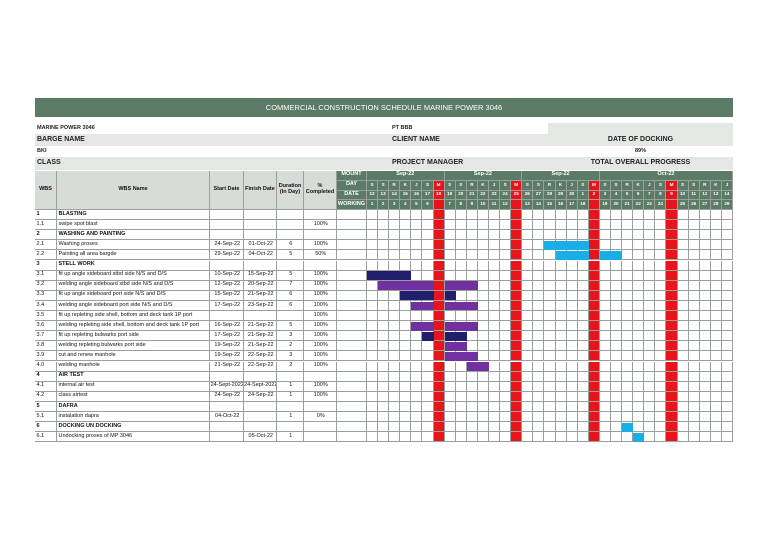 The image size is (768, 543). I want to click on gantt-date: 8, so click(661, 195).